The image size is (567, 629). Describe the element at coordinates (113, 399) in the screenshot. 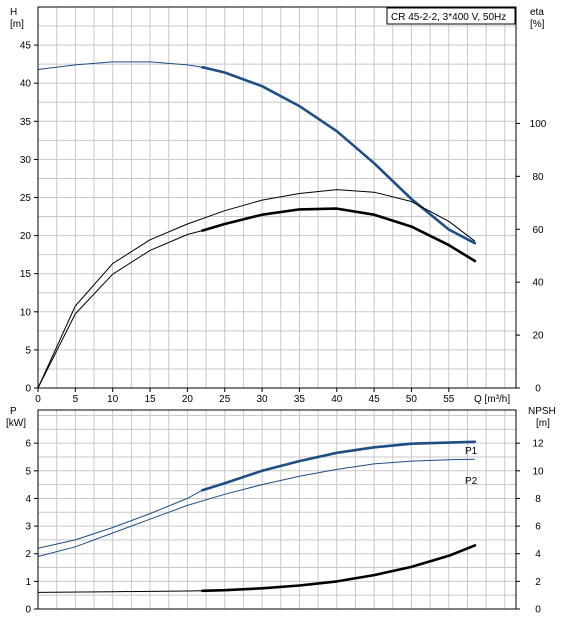

I see `x-tick-label: 10` at that location.